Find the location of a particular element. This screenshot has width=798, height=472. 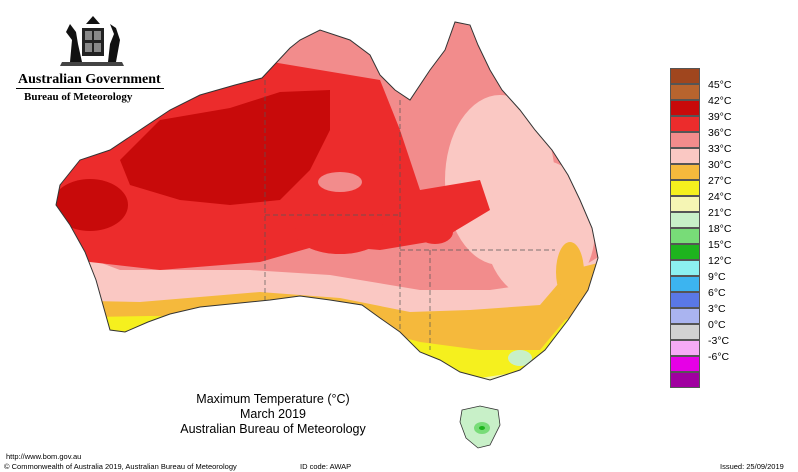

government-title: Australian Government is located at coordinates (89, 79).